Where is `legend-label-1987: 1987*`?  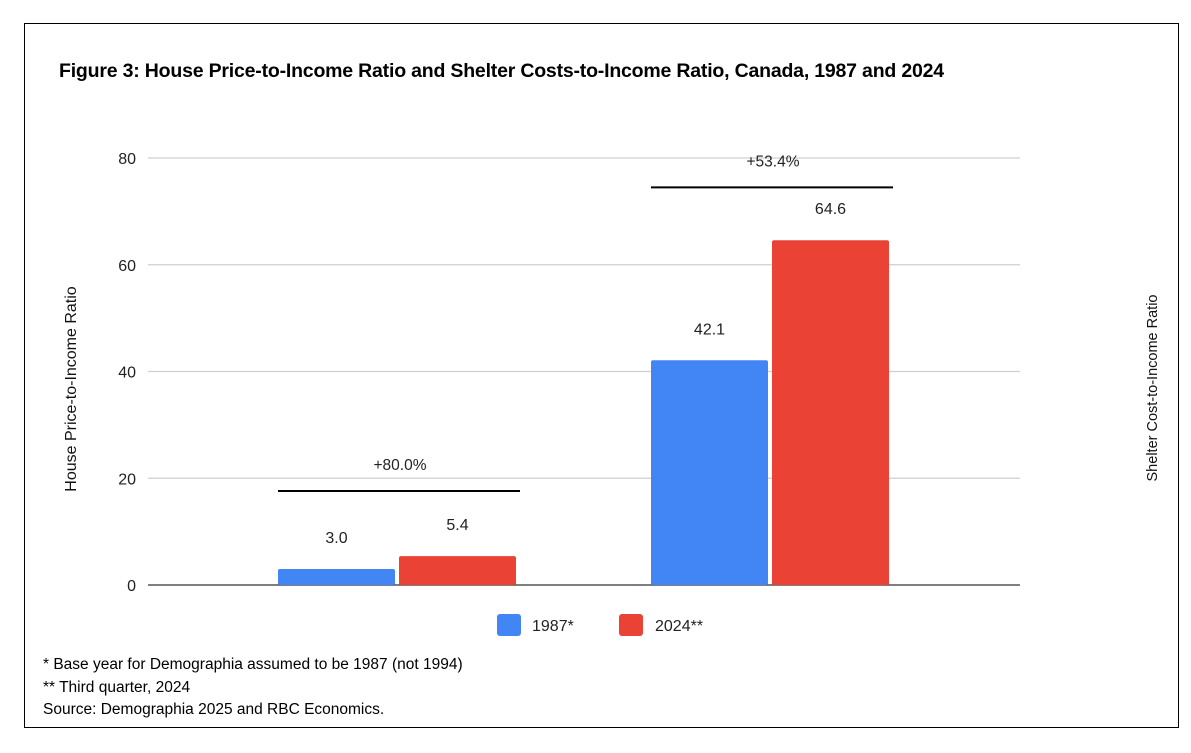 legend-label-1987: 1987* is located at coordinates (553, 626).